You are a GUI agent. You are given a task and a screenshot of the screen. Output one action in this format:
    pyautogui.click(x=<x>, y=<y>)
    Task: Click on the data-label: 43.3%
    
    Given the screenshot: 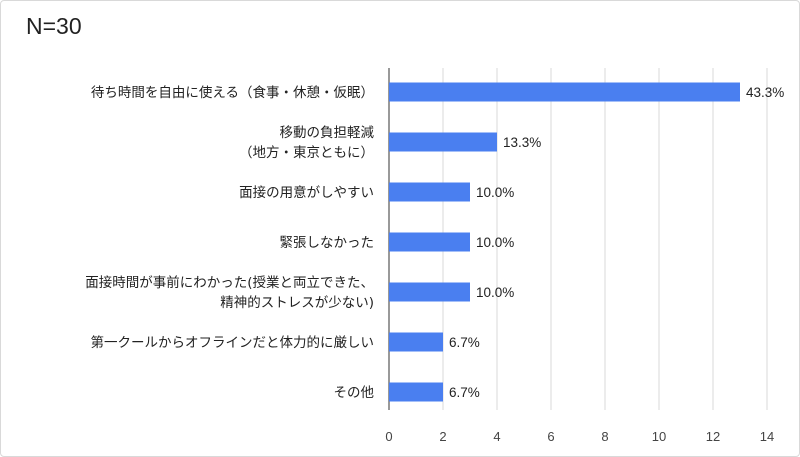 What is the action you would take?
    pyautogui.click(x=765, y=92)
    